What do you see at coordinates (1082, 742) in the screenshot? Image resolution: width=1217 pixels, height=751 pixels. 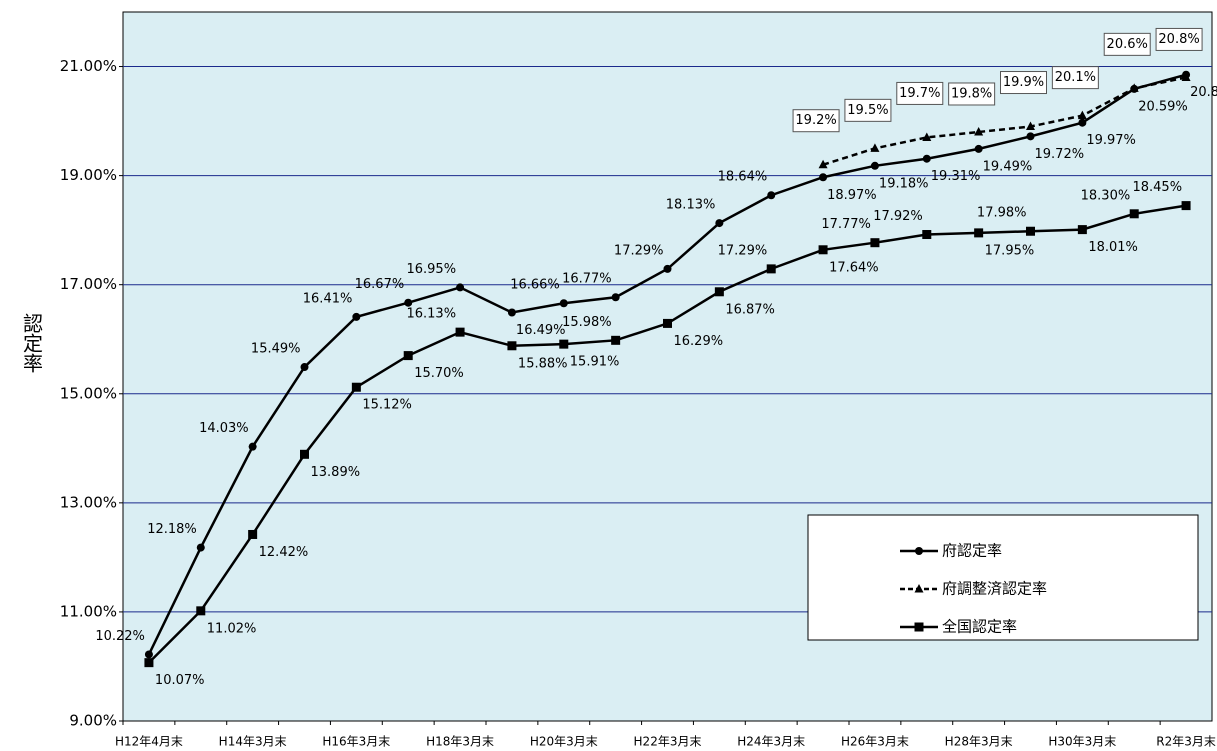 I see `x-tick-label: H30年3月末` at bounding box center [1082, 742].